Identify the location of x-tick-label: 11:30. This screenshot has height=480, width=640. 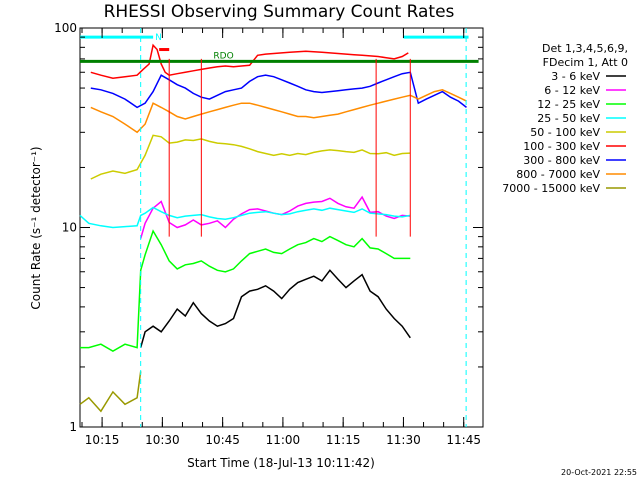
(403, 440).